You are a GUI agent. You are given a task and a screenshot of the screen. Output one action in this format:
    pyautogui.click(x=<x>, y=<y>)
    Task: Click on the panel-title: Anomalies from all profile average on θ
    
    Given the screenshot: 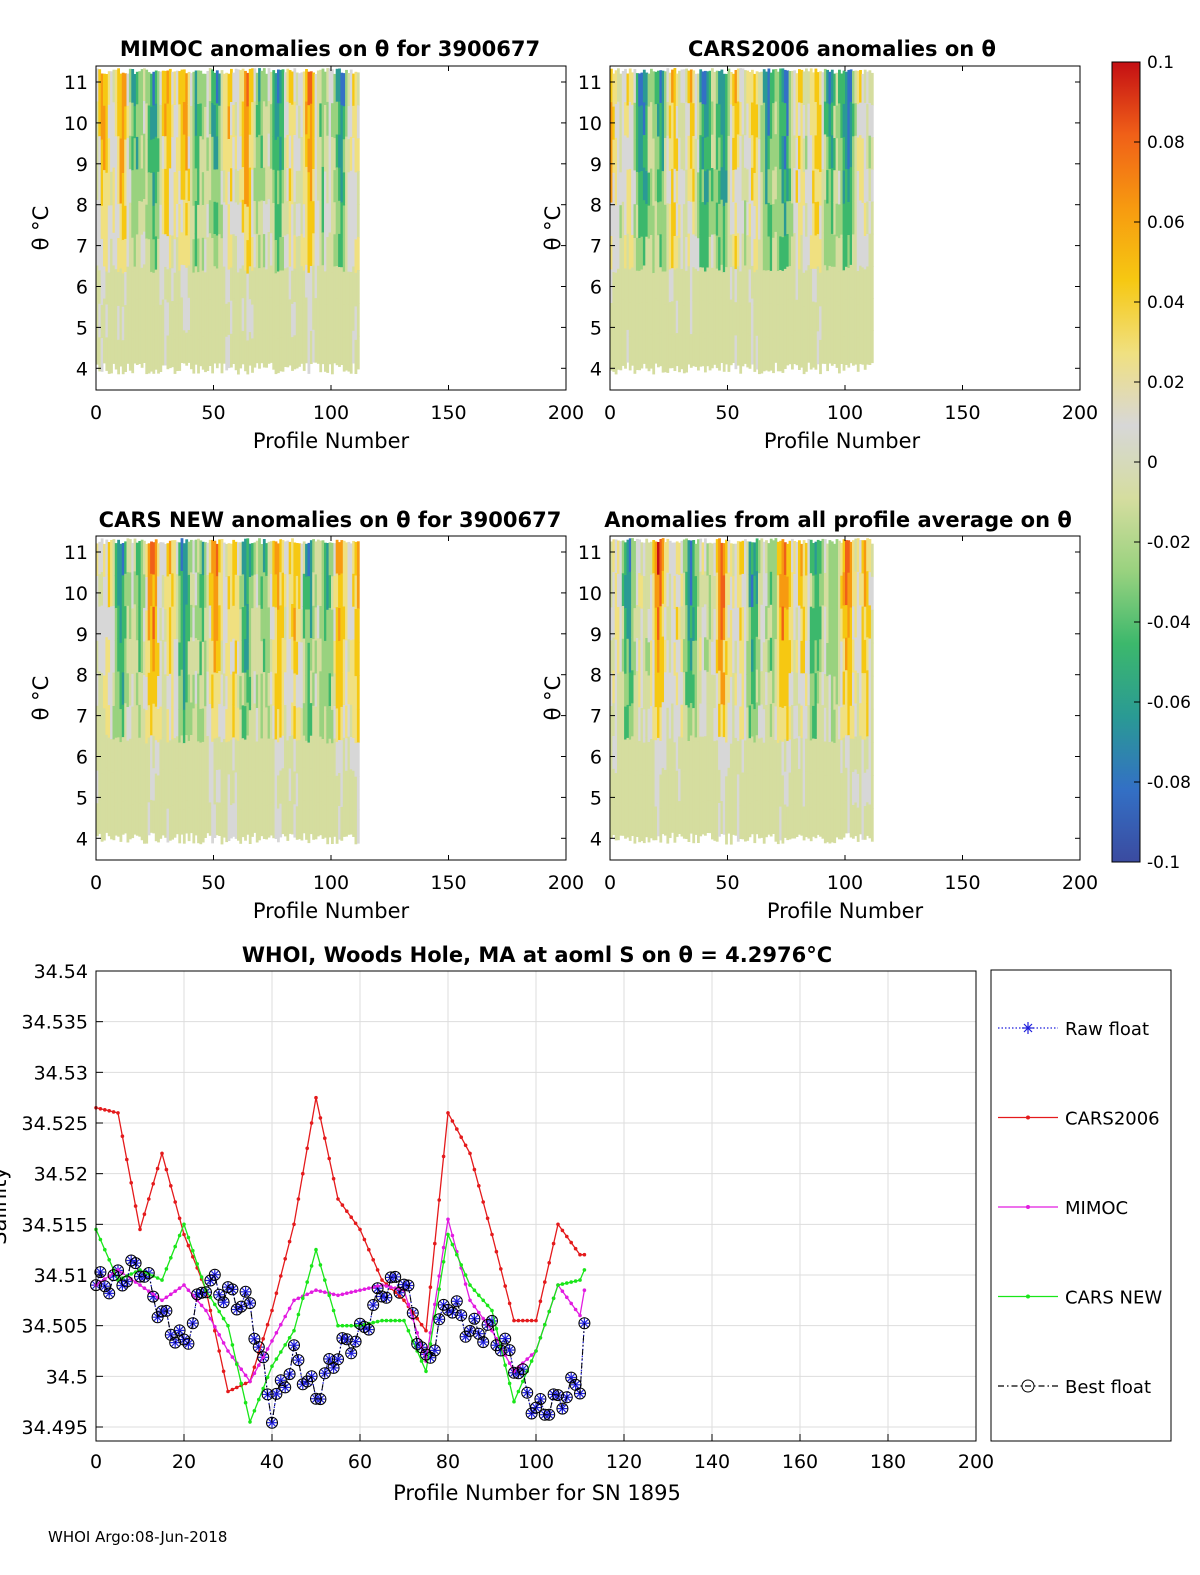 What is the action you would take?
    pyautogui.click(x=838, y=520)
    